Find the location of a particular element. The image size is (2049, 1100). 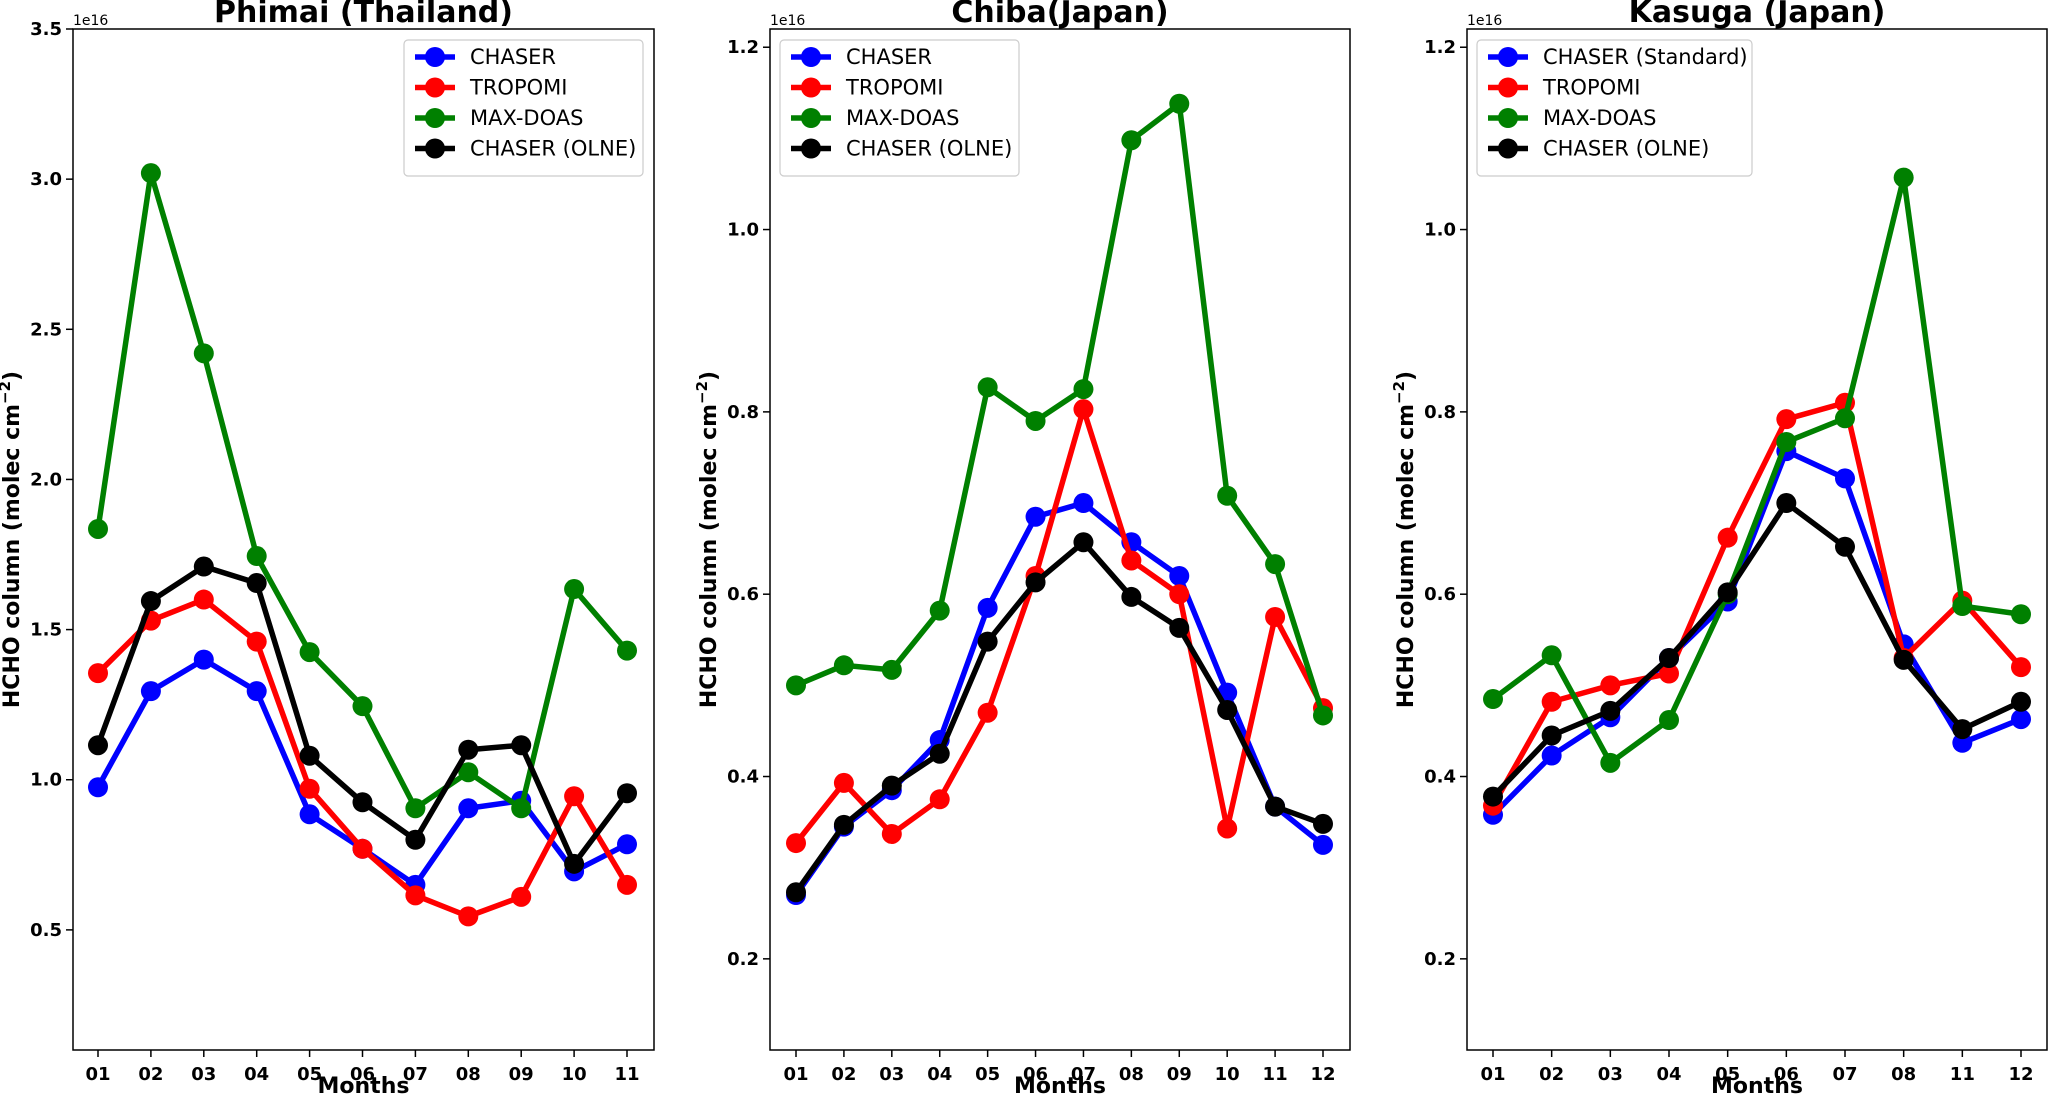

legend-label: CHASER (OLNE) is located at coordinates (929, 149).